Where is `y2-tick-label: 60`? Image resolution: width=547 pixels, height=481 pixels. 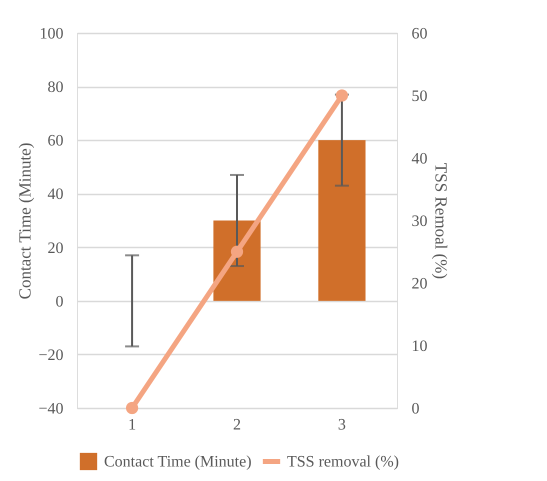
y2-tick-label: 60 is located at coordinates (420, 34).